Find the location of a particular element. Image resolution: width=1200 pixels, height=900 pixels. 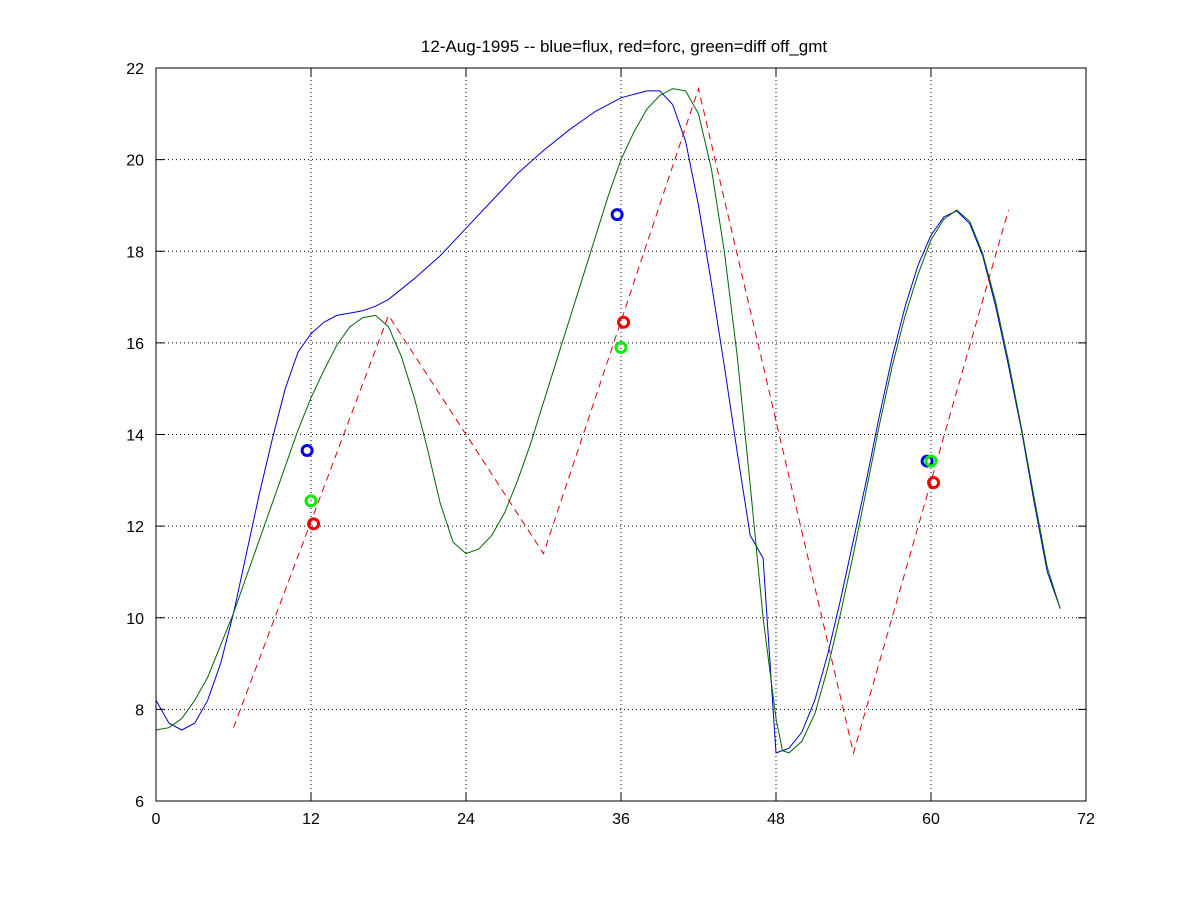

x-tick-label: 12 is located at coordinates (311, 819).